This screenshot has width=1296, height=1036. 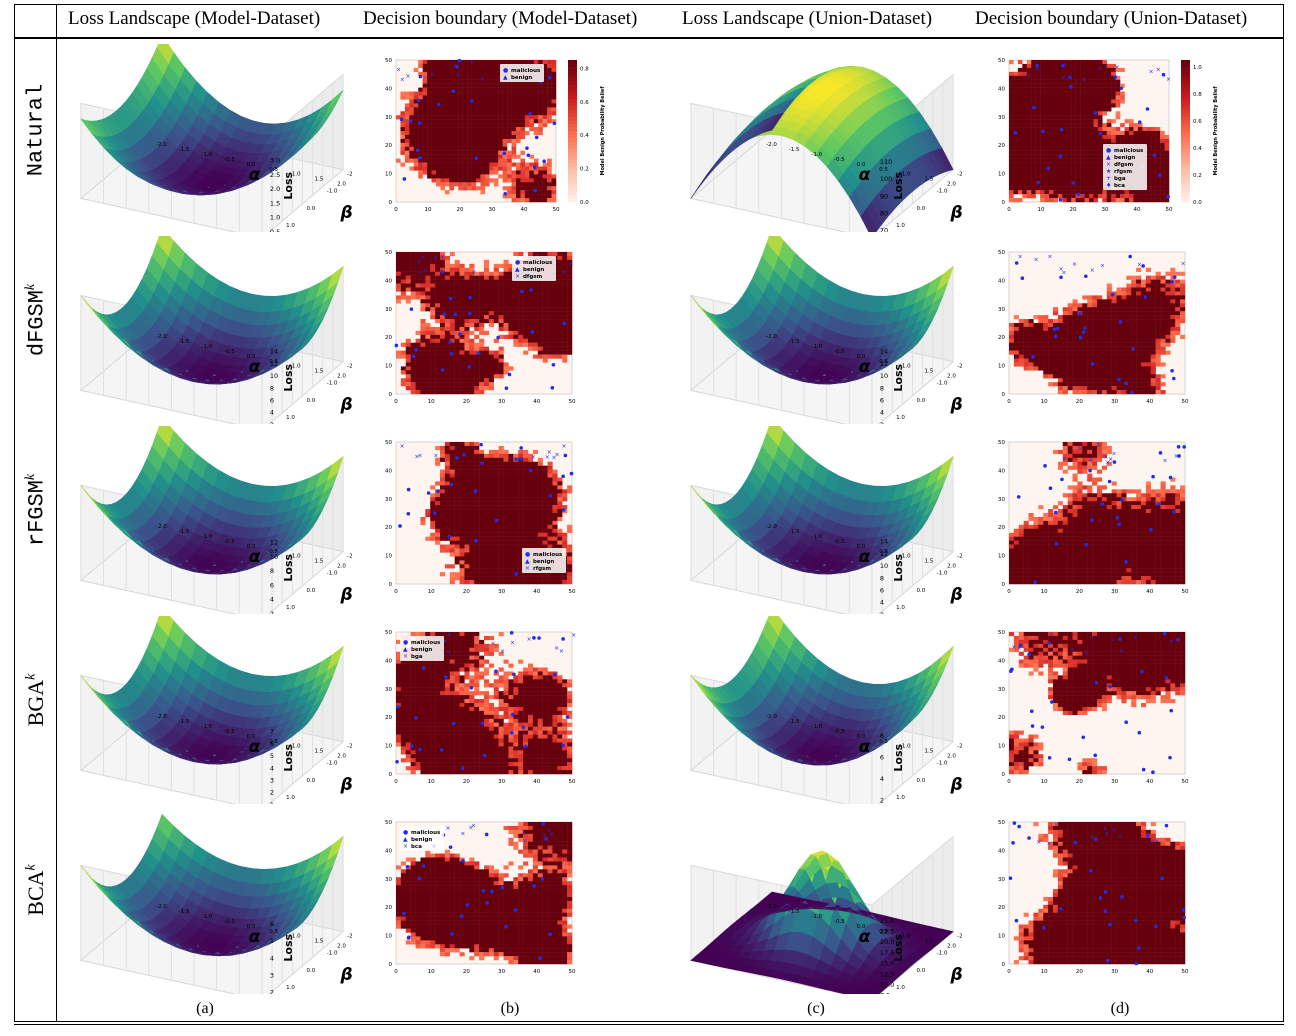 What do you see at coordinates (884, 229) in the screenshot?
I see `loss-tick-label: 70` at bounding box center [884, 229].